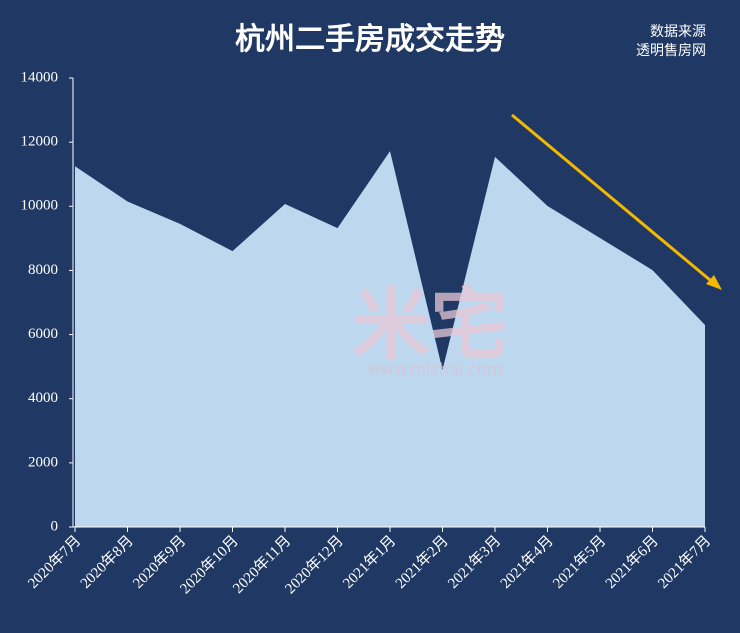 This screenshot has width=740, height=633. What do you see at coordinates (435, 369) in the screenshot?
I see `watermark-url: www.mizhai.com` at bounding box center [435, 369].